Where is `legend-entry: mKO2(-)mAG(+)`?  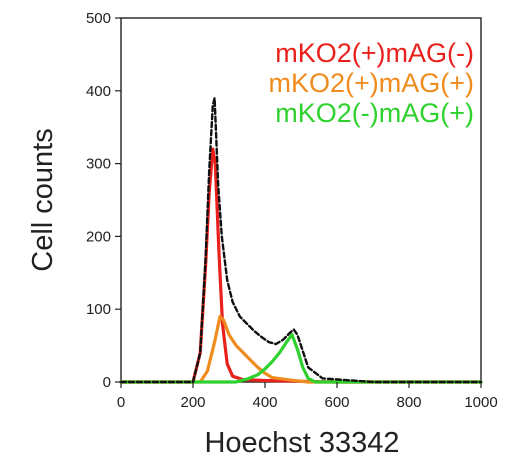 legend-entry: mKO2(-)mAG(+) is located at coordinates (374, 113).